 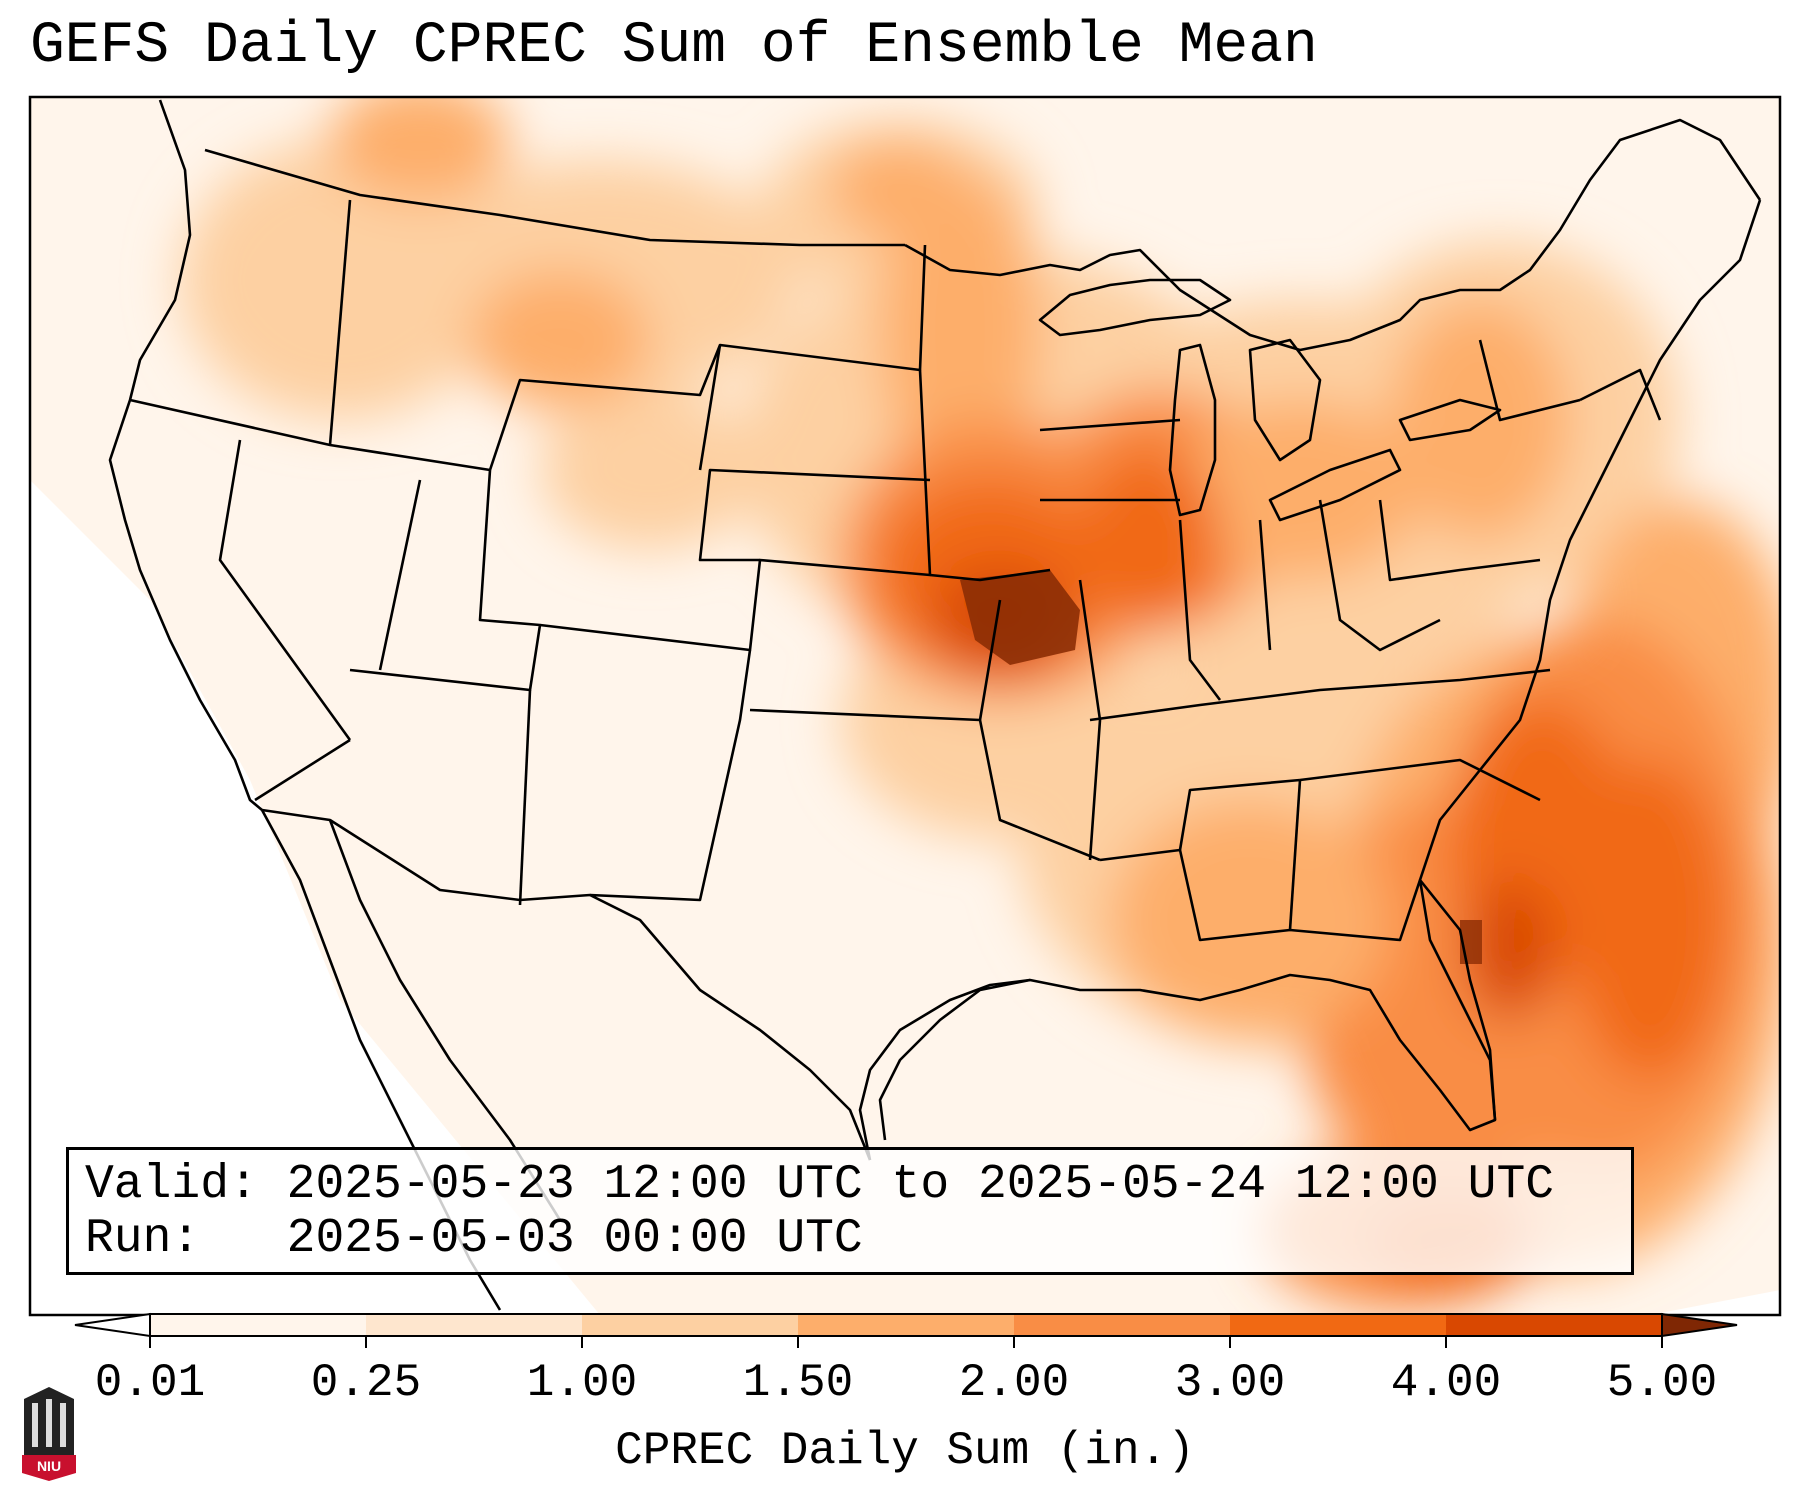 I want to click on colorbar, so click(x=906, y=1330).